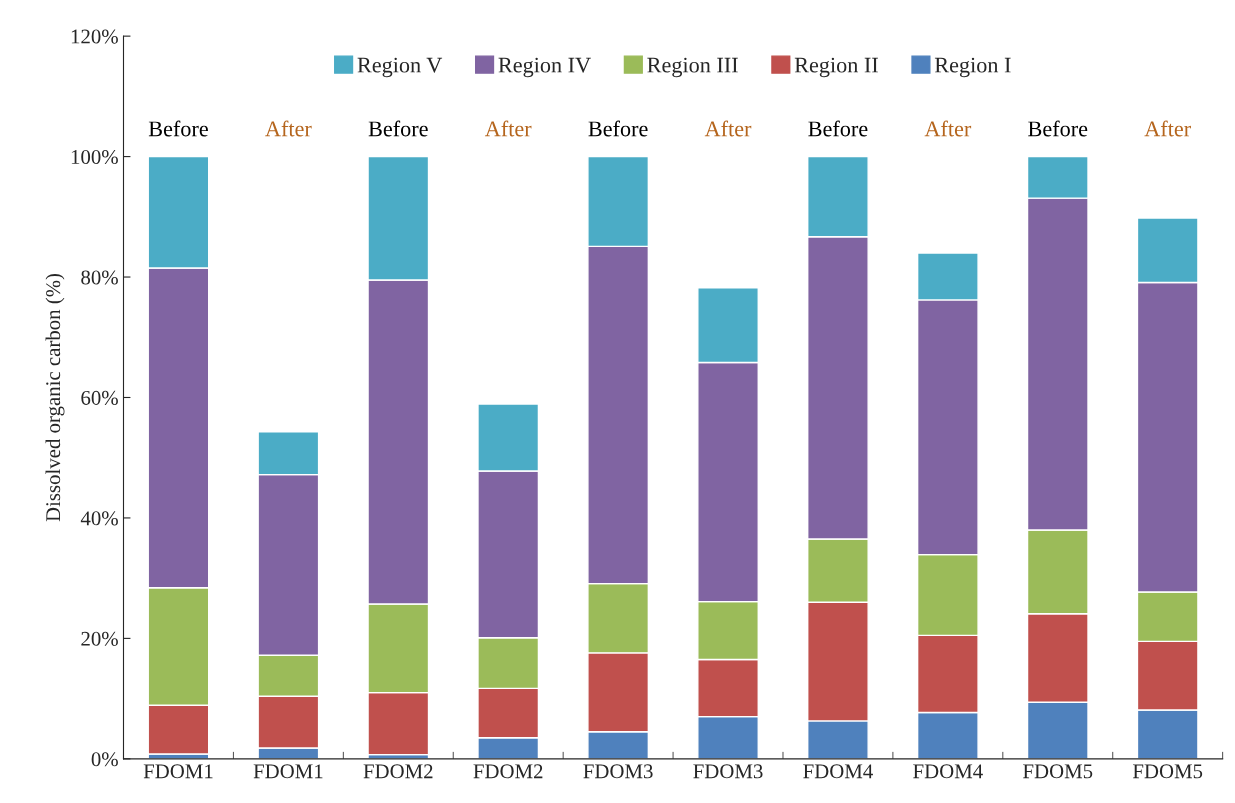  Describe the element at coordinates (544, 67) in the screenshot. I see `legend-label: Region IV` at that location.